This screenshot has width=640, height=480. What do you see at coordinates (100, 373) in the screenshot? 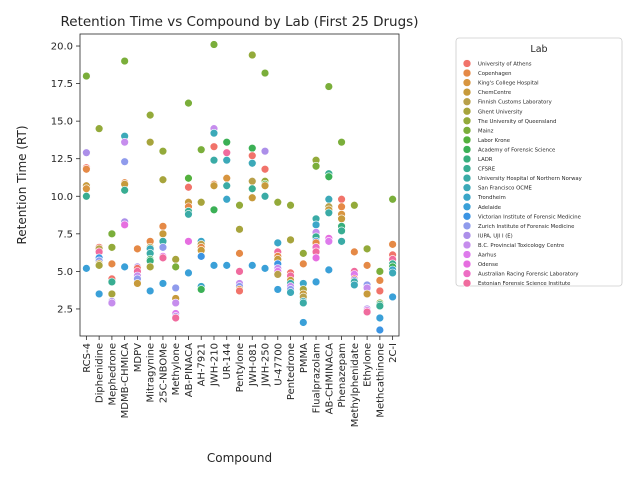
I see `x-tick-label: Diphenidine` at bounding box center [100, 373].